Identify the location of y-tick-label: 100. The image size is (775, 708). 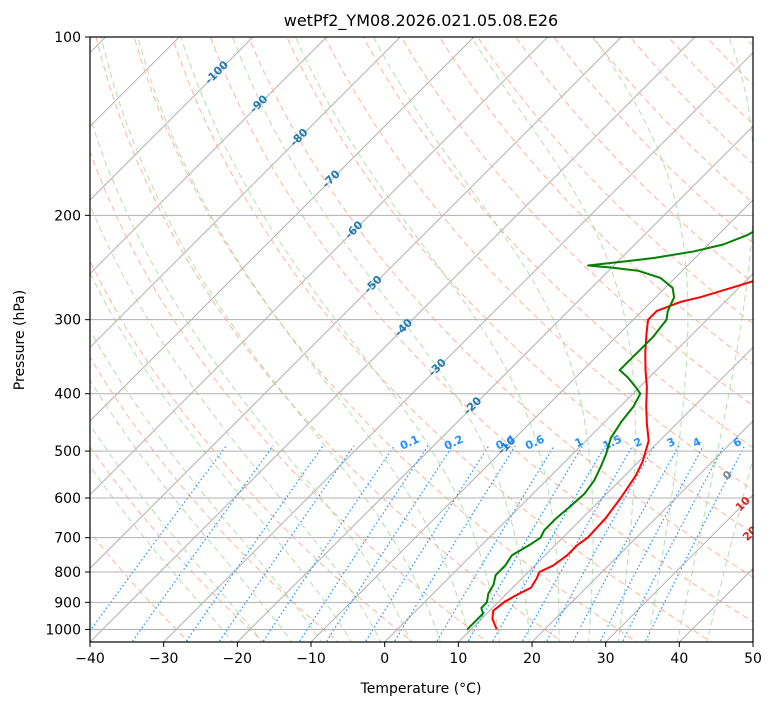
(67, 38).